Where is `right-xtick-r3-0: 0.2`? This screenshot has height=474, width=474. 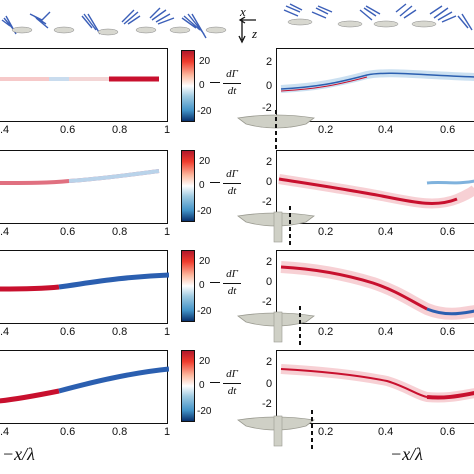 right-xtick-r3-0: 0.2 is located at coordinates (326, 332).